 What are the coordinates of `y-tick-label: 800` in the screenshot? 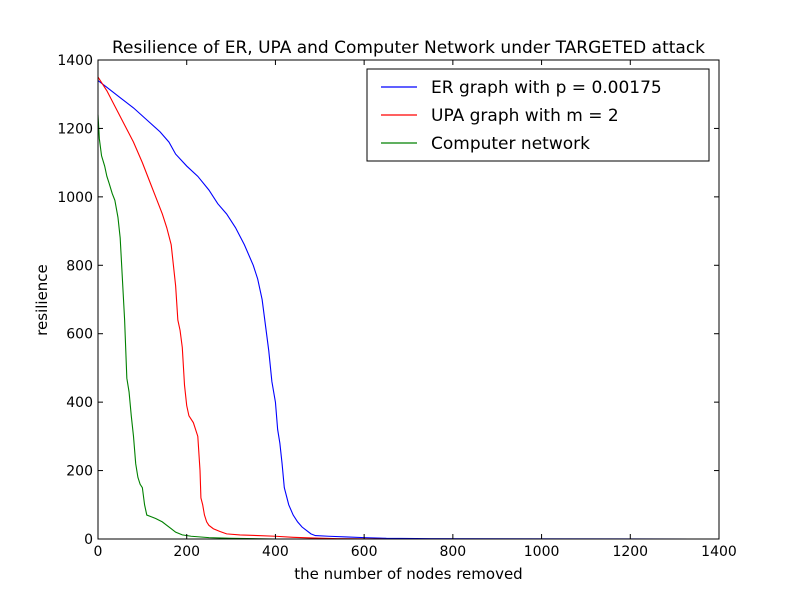 It's located at (79, 266).